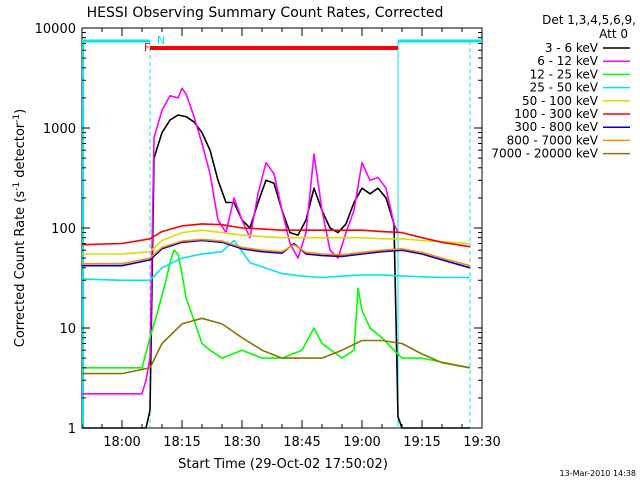  I want to click on x-axis-label: Start Time (29-Oct-02 17:50:02), so click(283, 464).